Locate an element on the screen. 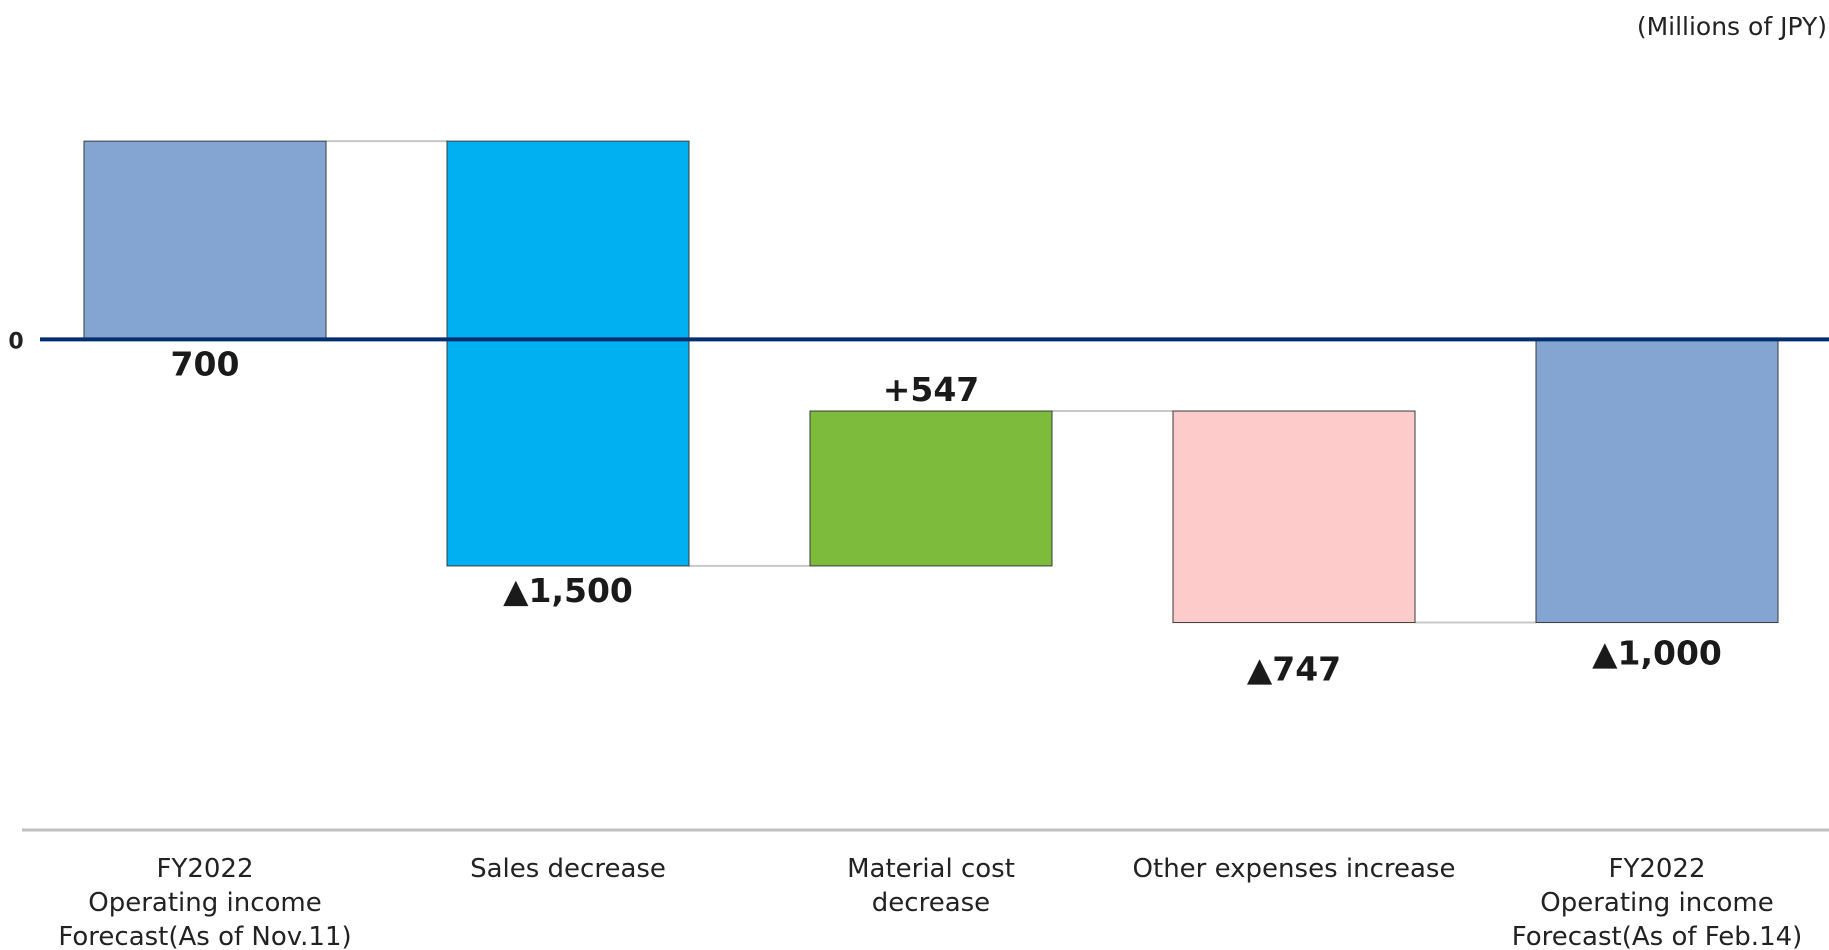 The height and width of the screenshot is (950, 1829). value-label-1: 700 is located at coordinates (205, 363).